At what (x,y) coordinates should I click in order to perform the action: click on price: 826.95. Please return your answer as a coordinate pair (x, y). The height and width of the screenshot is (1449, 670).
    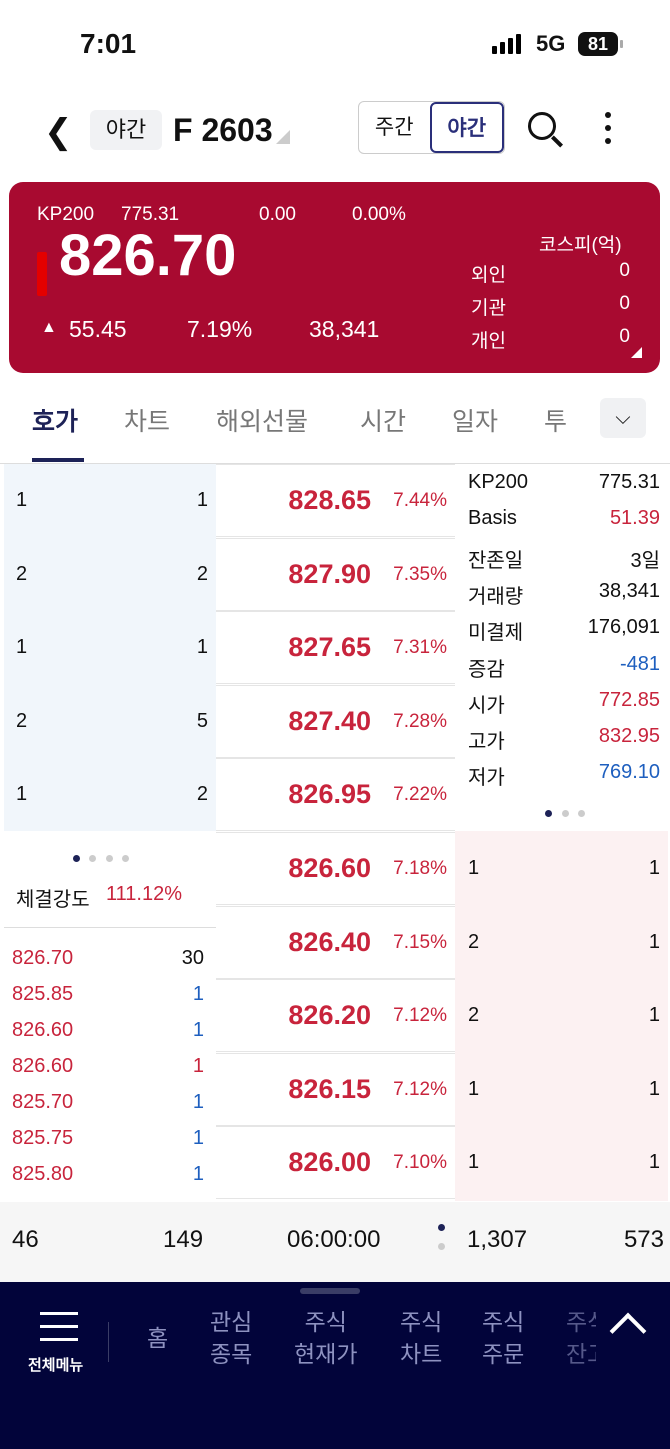
    Looking at the image, I should click on (329, 794).